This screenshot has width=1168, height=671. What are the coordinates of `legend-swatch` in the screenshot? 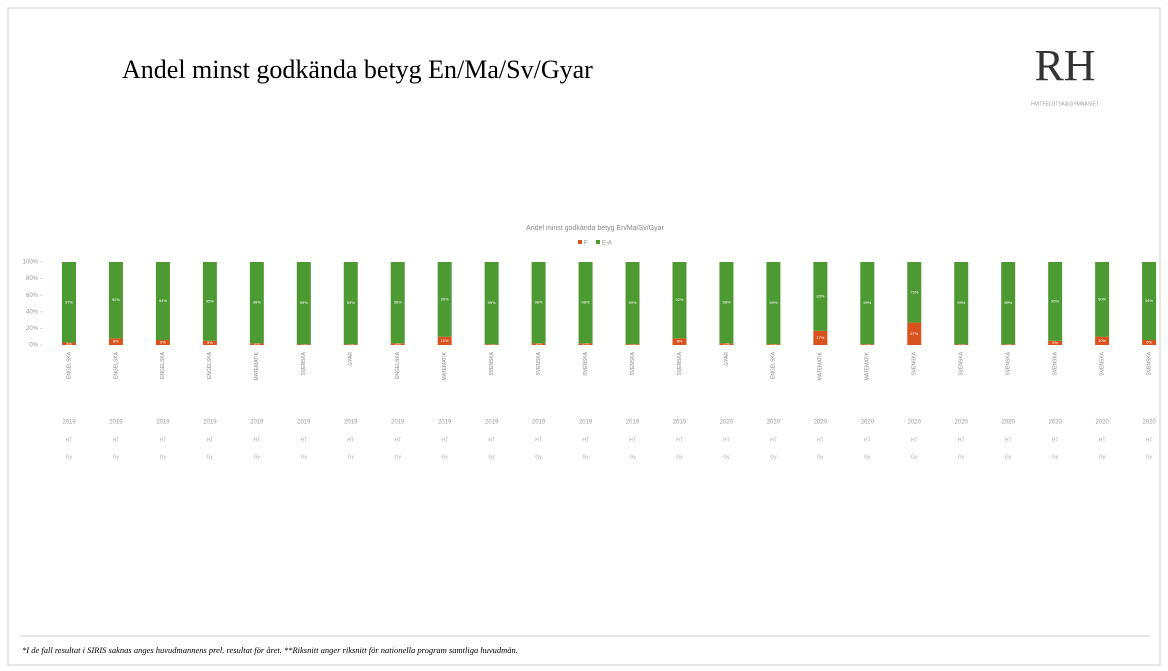 It's located at (598, 242).